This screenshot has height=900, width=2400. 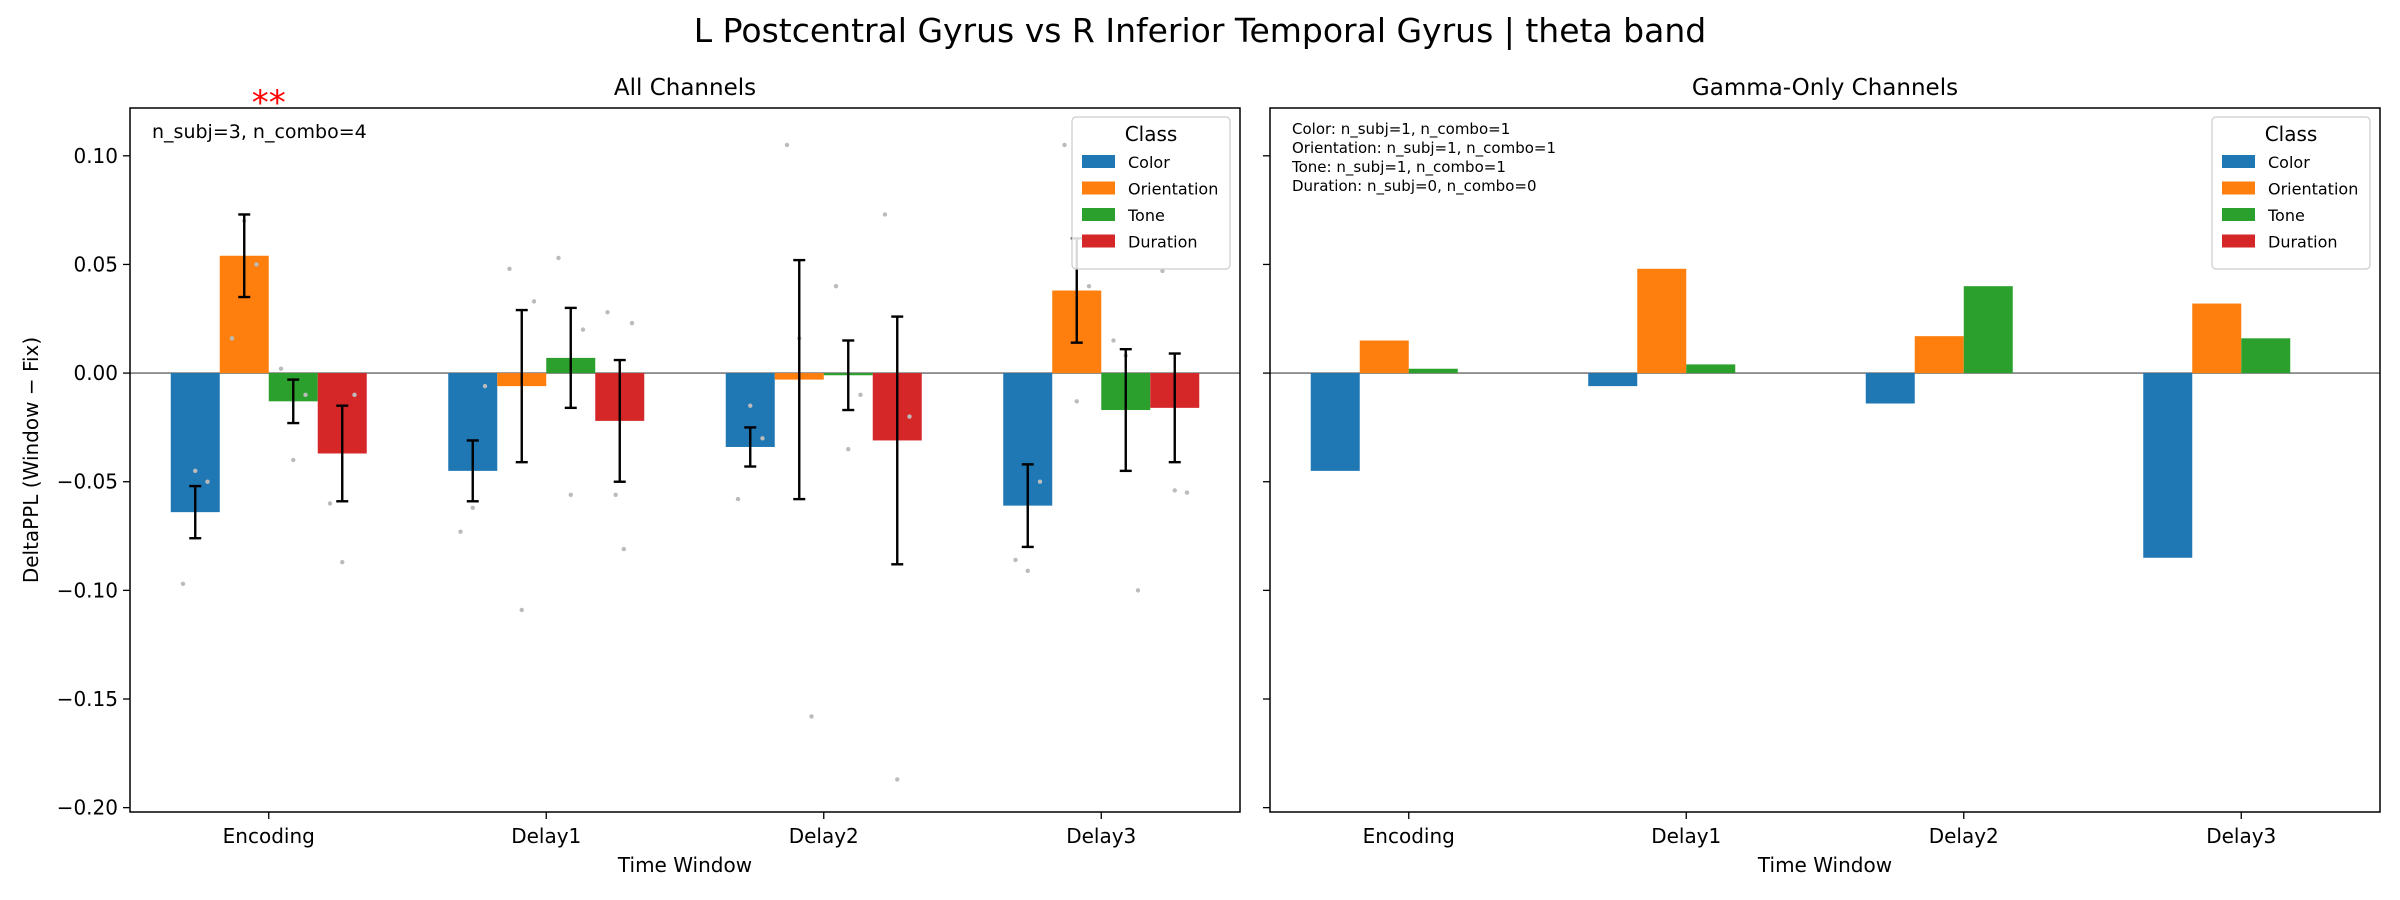 What do you see at coordinates (293, 401) in the screenshot?
I see `error-bar-tone-encoding` at bounding box center [293, 401].